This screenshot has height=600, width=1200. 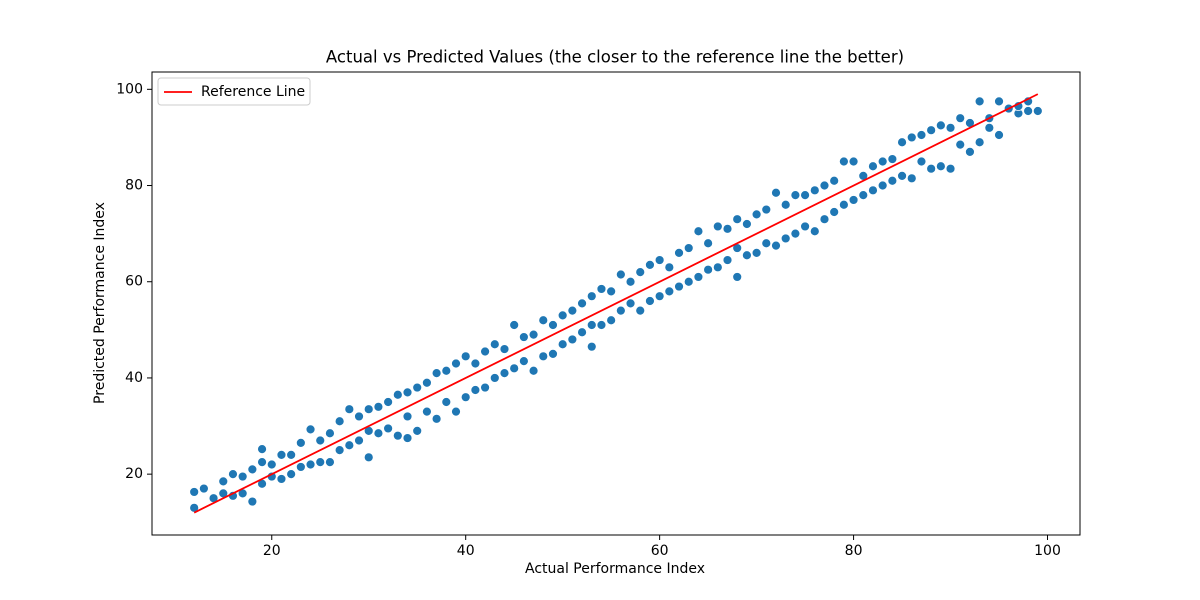 I want to click on y-axis-label: Predicted Performance Index, so click(x=100, y=303).